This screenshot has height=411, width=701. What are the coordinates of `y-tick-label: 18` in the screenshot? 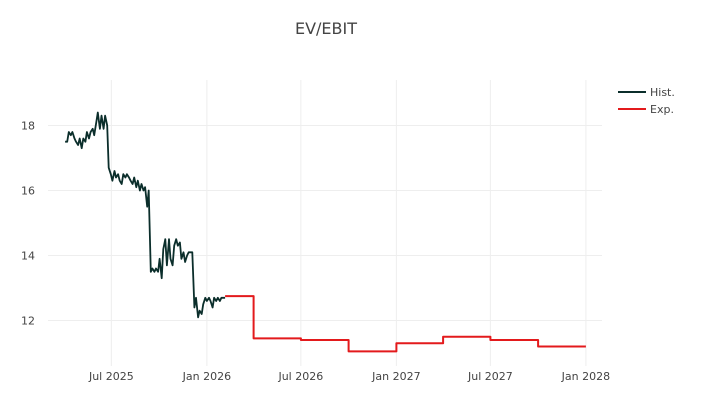 It's located at (28, 126).